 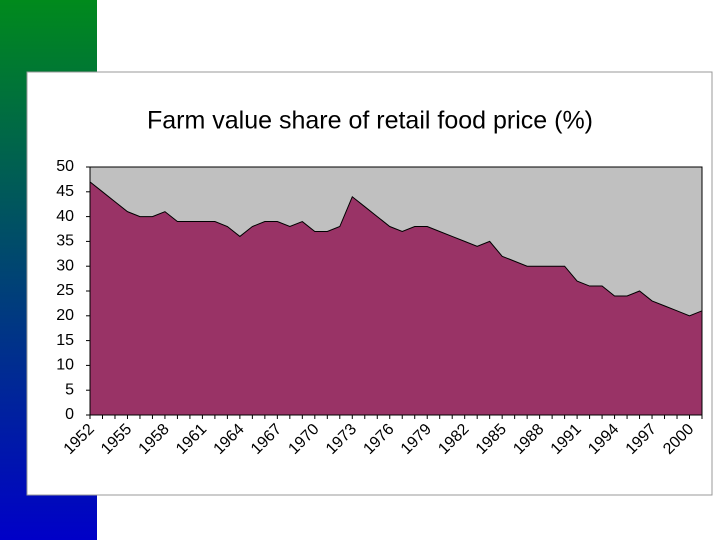 What do you see at coordinates (65, 365) in the screenshot?
I see `y-tick-label: 10` at bounding box center [65, 365].